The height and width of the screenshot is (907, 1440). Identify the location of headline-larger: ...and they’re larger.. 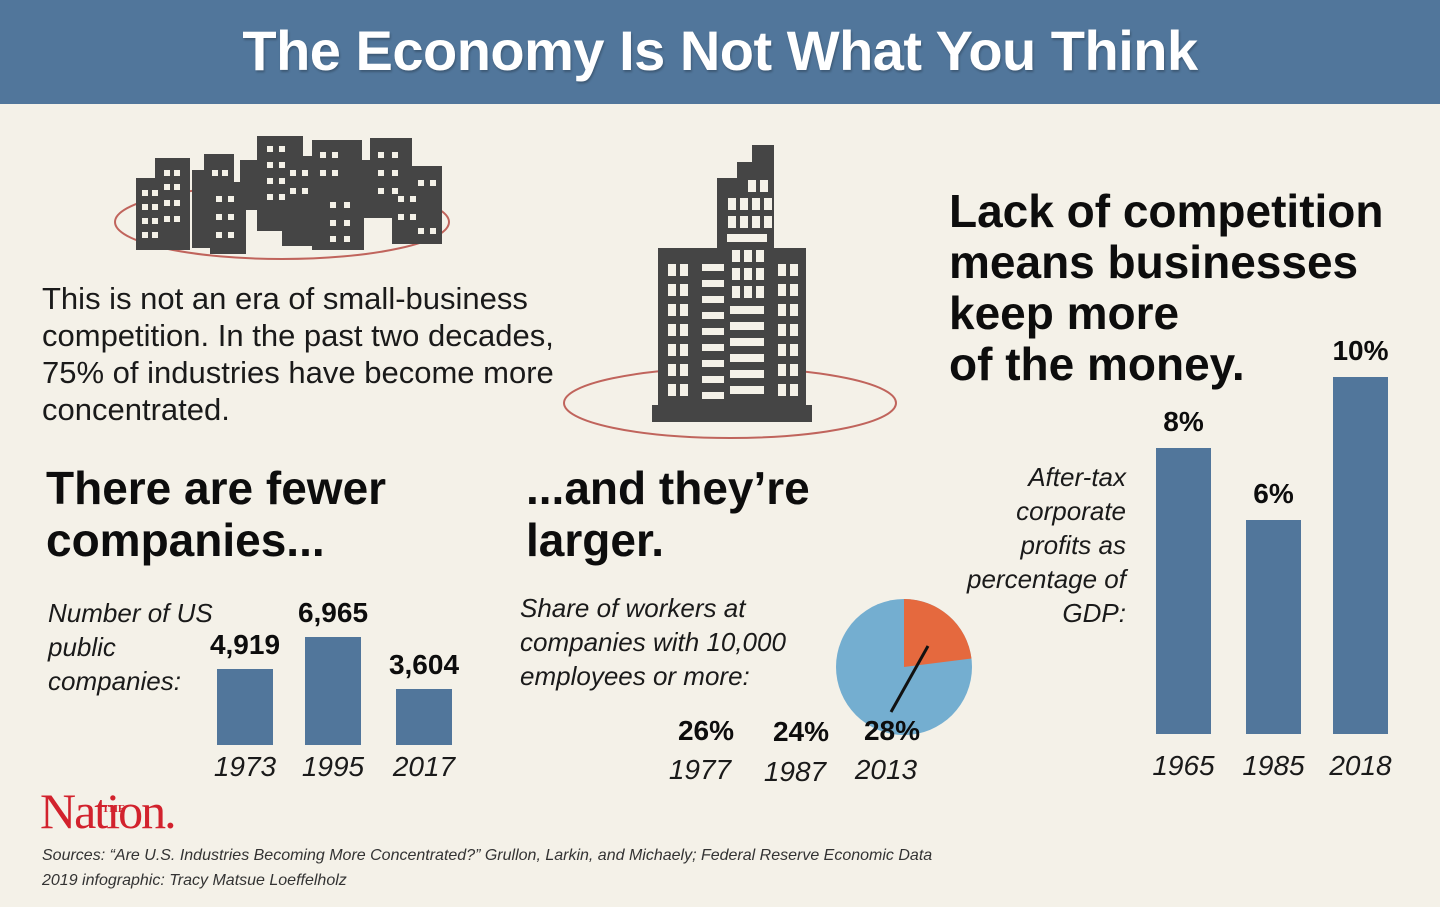
(716, 514).